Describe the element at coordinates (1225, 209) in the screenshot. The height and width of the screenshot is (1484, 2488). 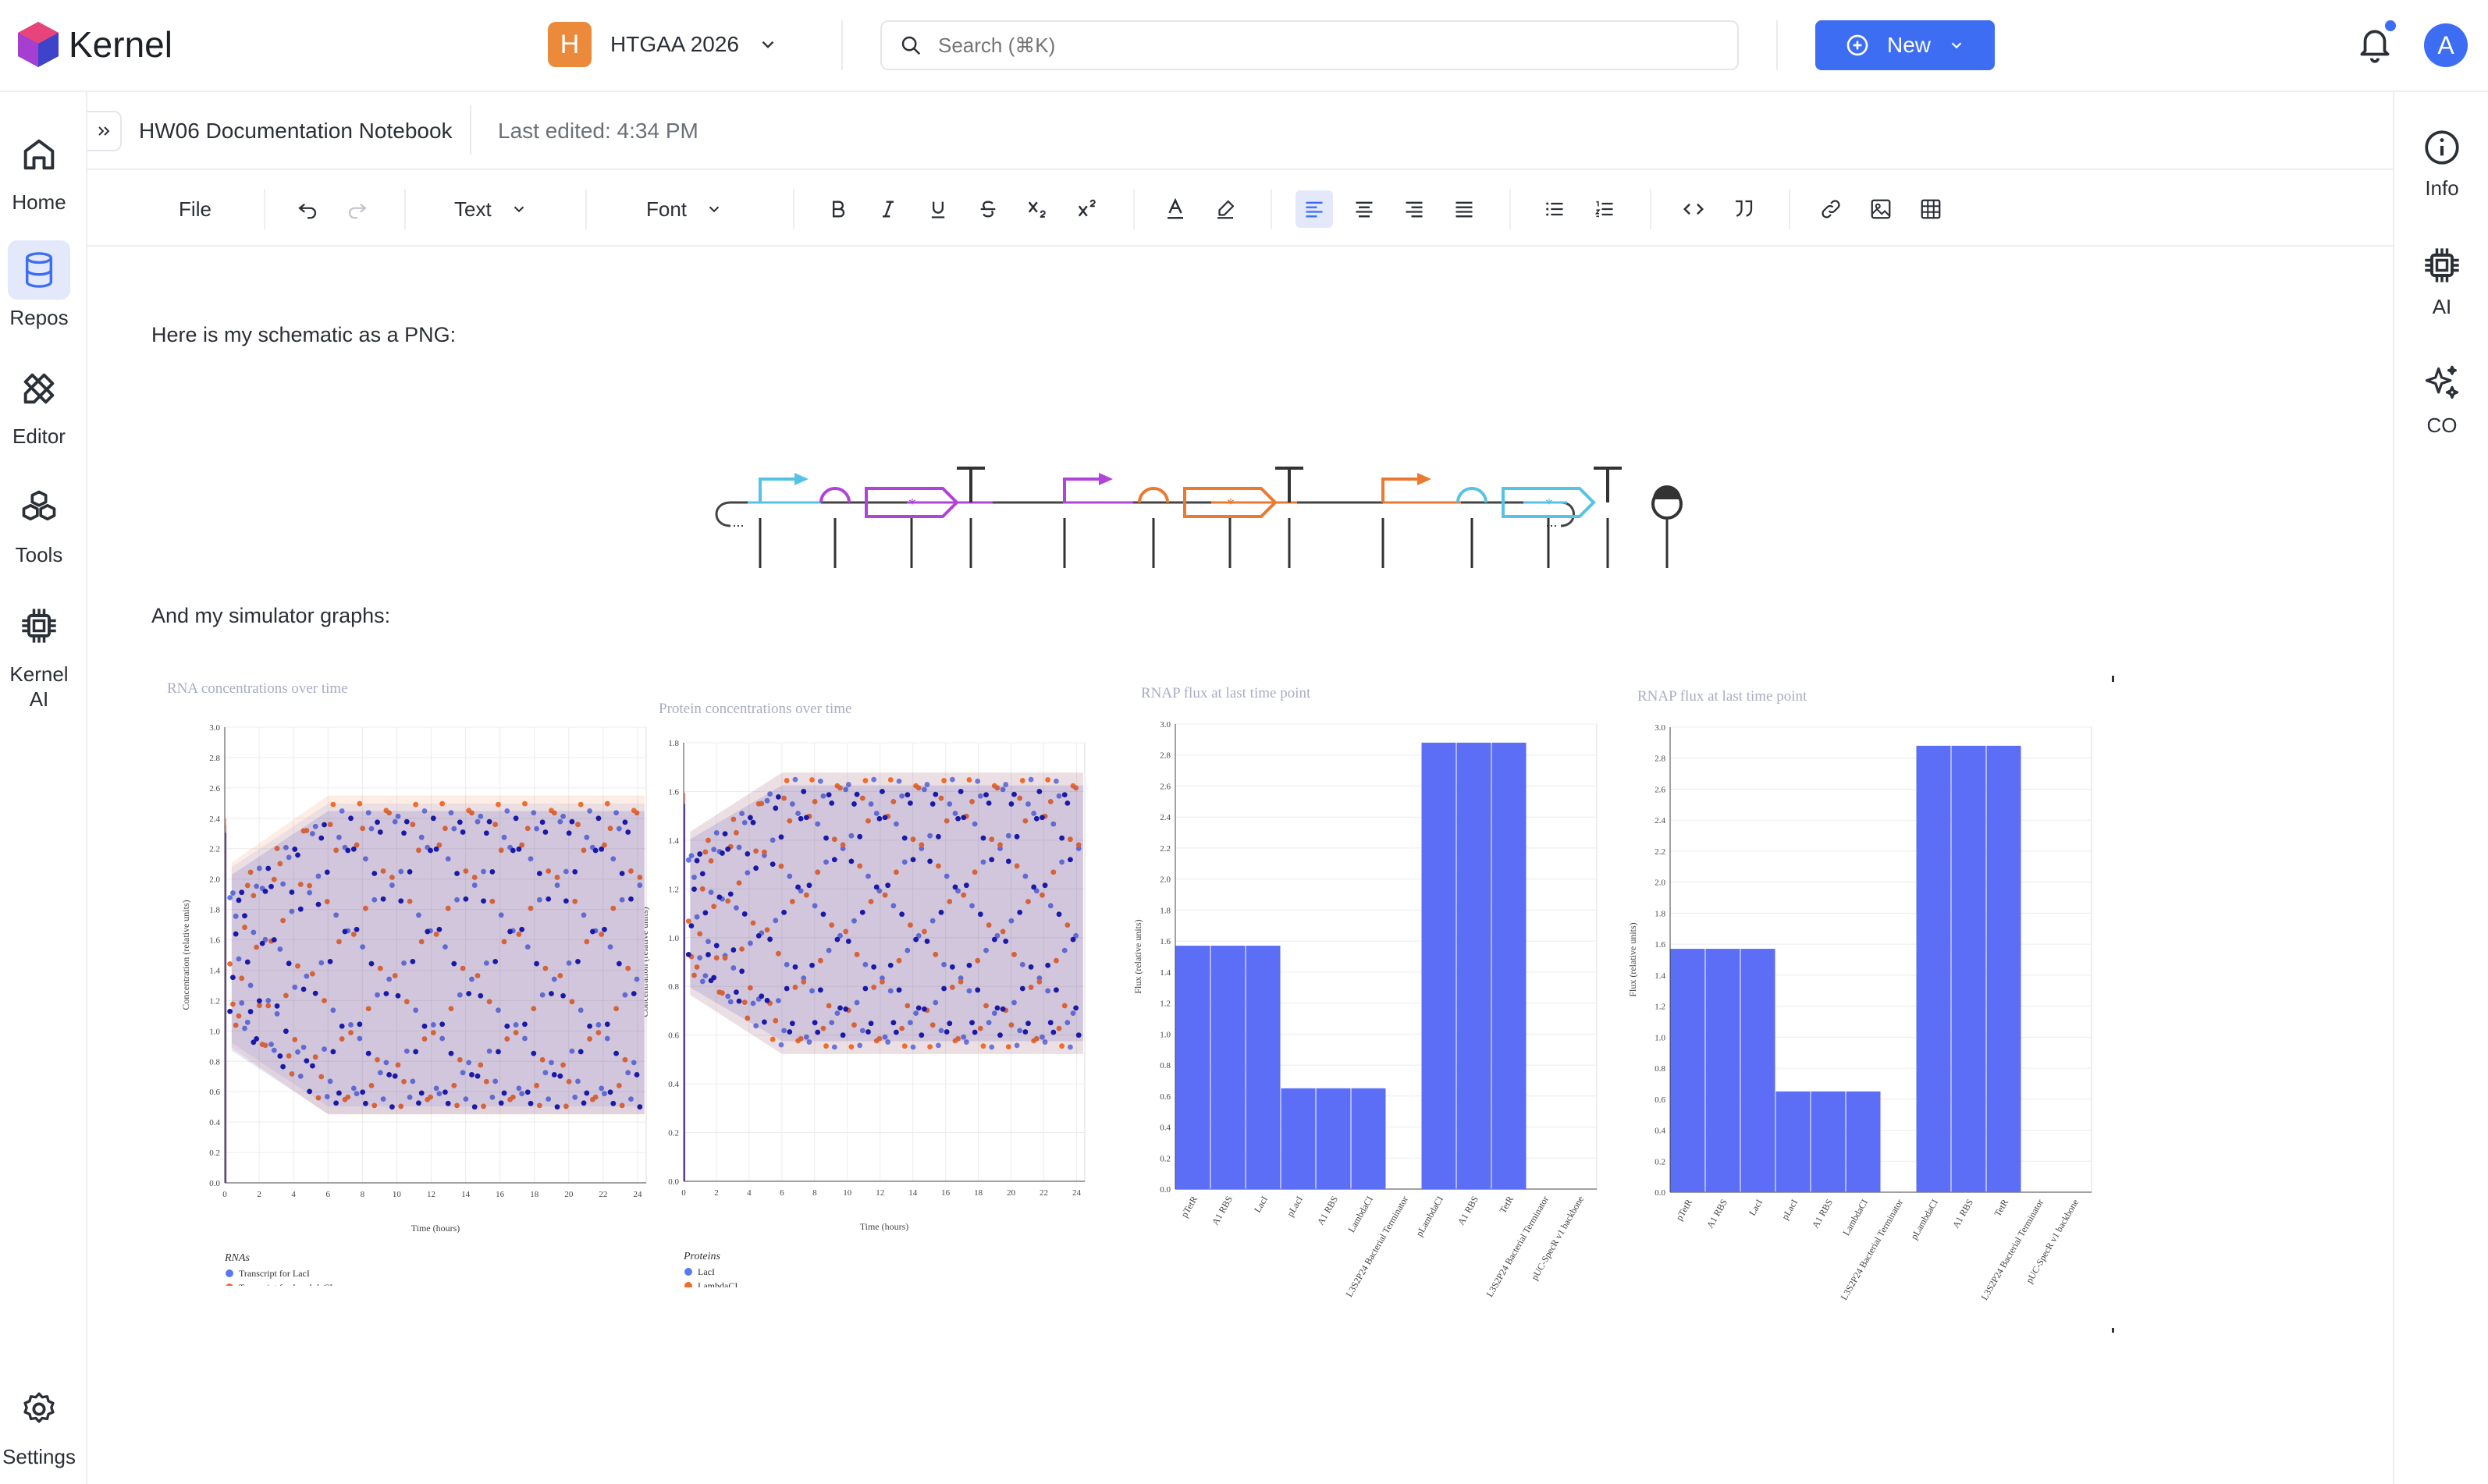
I see `highlight-button` at that location.